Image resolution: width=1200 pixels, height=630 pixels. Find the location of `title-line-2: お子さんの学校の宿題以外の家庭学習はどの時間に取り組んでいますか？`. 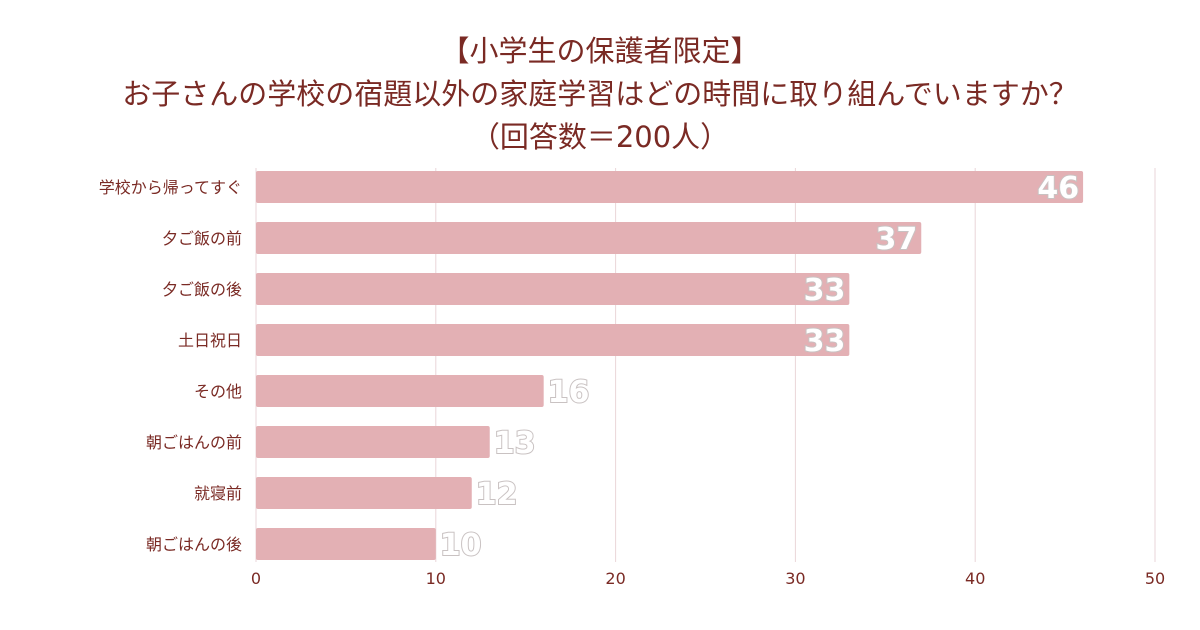

title-line-2: お子さんの学校の宿題以外の家庭学習はどの時間に取り組んでいますか？ is located at coordinates (600, 94).